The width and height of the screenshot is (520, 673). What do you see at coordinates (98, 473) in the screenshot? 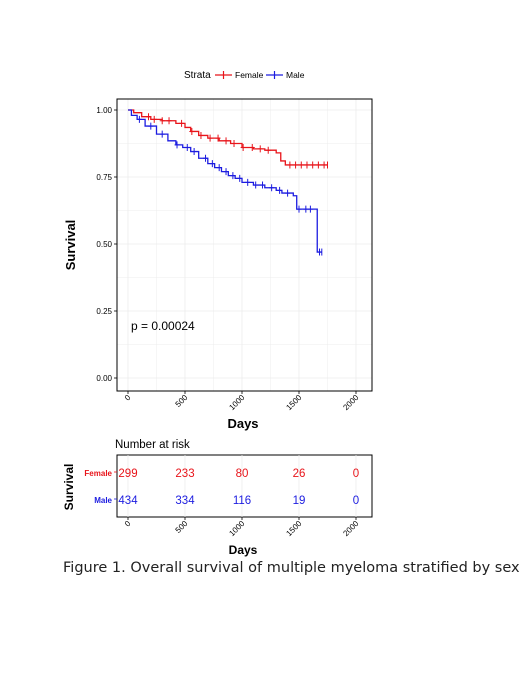
I see `risk-row-label-female: Female` at bounding box center [98, 473].